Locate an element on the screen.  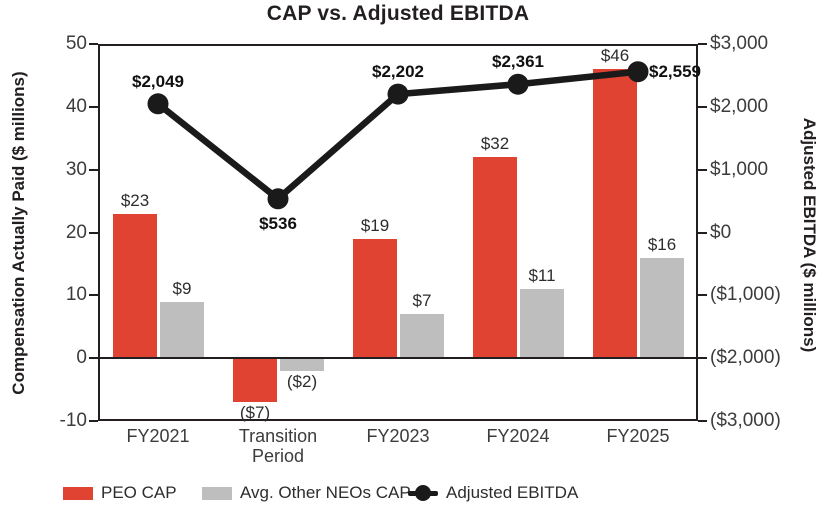
right-axis-tick-label: $0 is located at coordinates (721, 232).